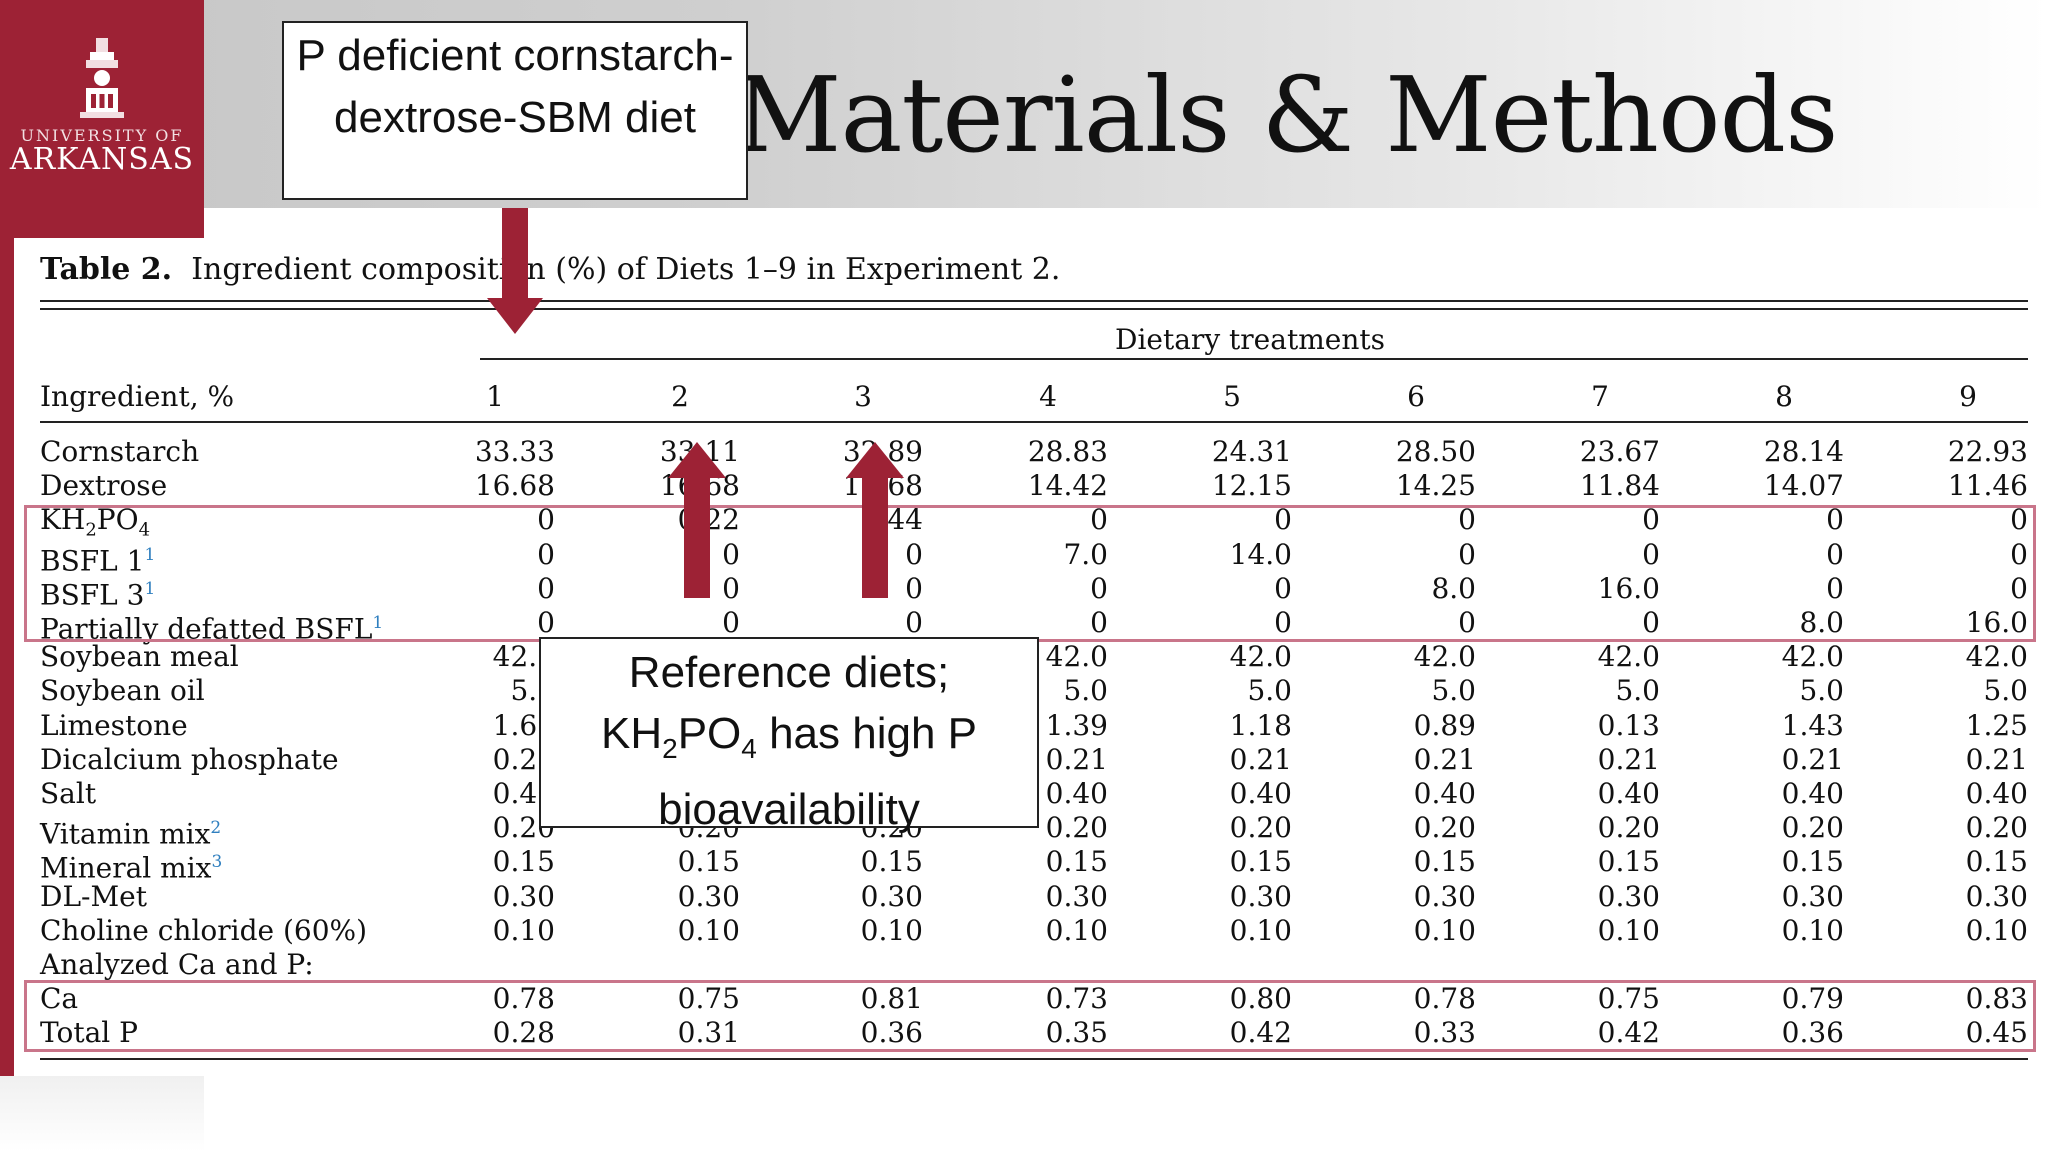 This screenshot has height=1152, width=2048. What do you see at coordinates (1030, 1016) in the screenshot?
I see `analyzed-ca-p-highlight` at bounding box center [1030, 1016].